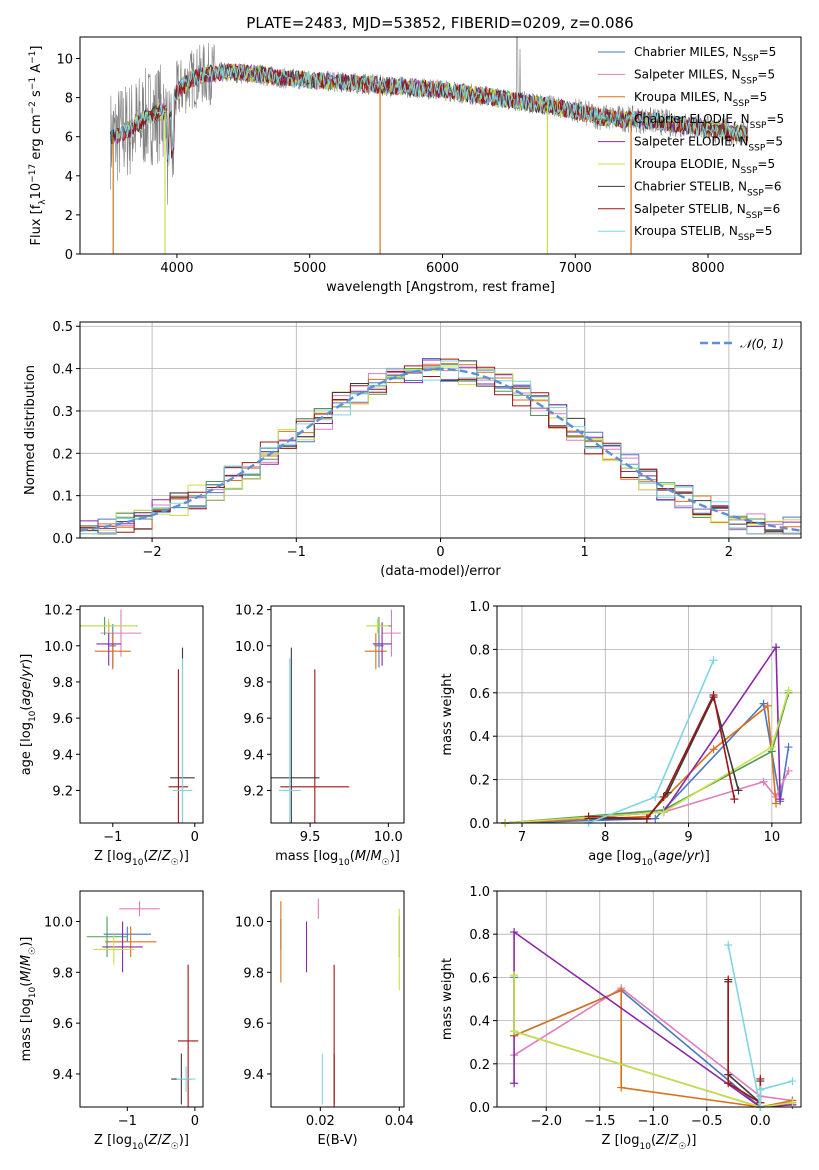  I want to click on observed-spectrum-line, so click(429, 121).